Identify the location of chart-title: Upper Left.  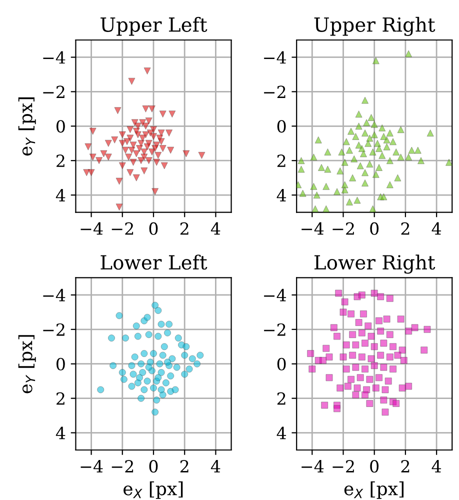
(154, 26).